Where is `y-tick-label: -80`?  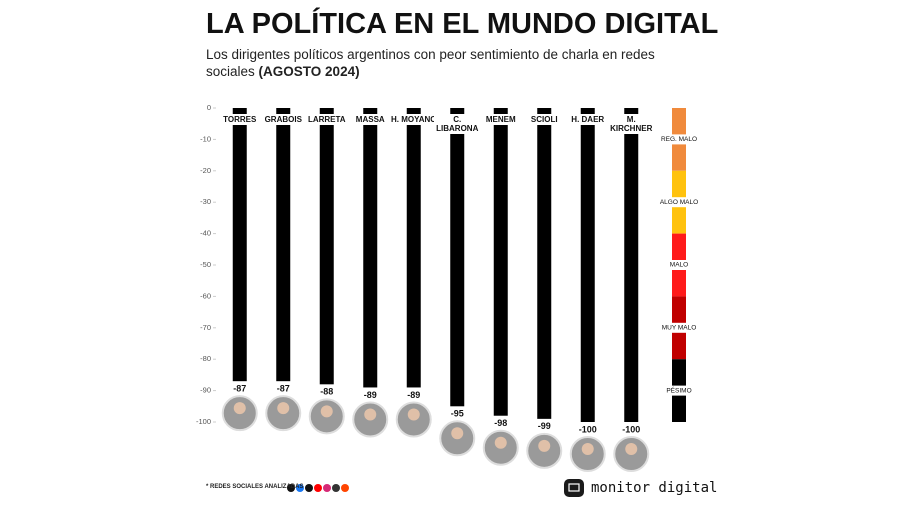 y-tick-label: -80 is located at coordinates (205, 358).